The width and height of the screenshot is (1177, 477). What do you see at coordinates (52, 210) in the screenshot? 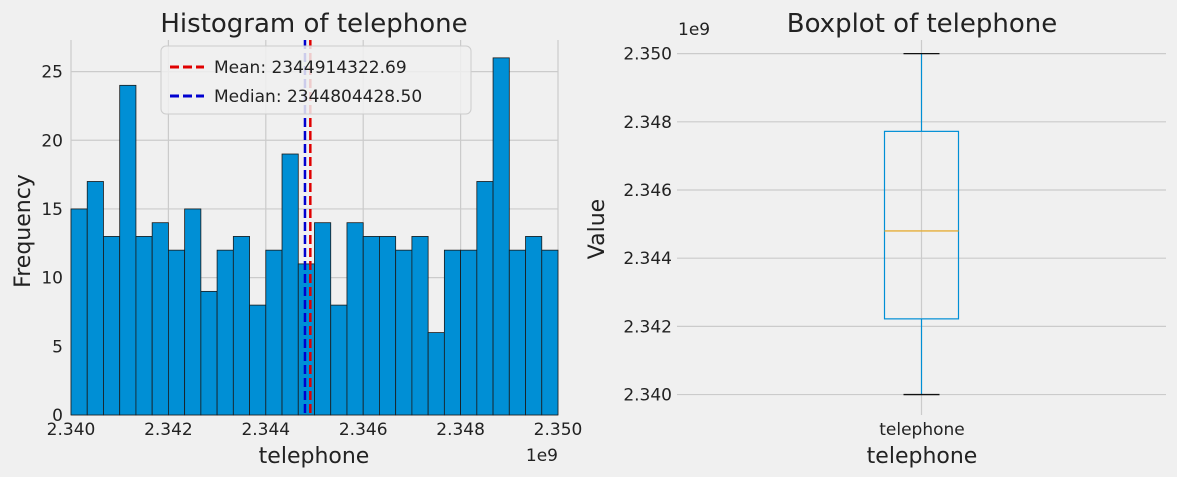
I see `histogram-y-tick-label: 15` at bounding box center [52, 210].